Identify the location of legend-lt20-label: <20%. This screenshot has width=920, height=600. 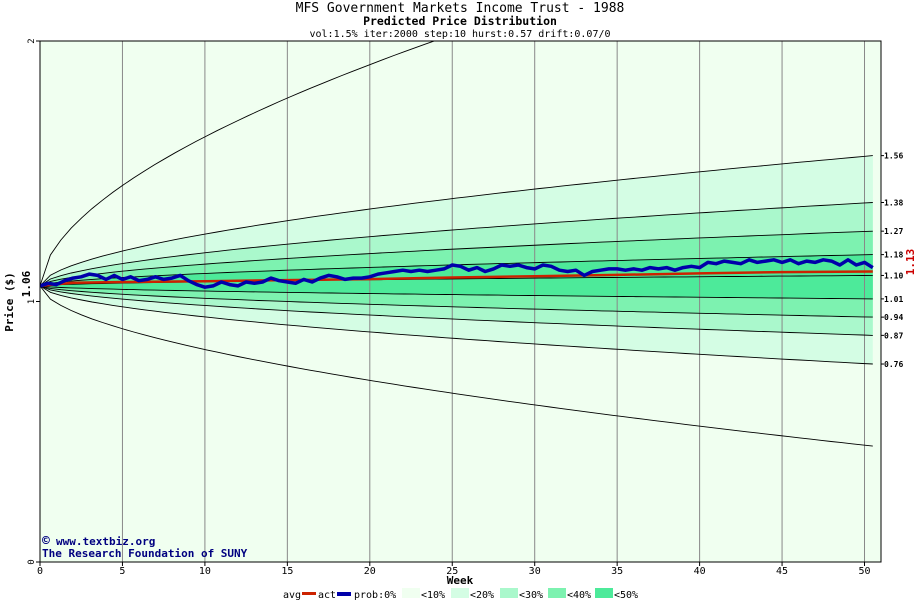
(482, 595).